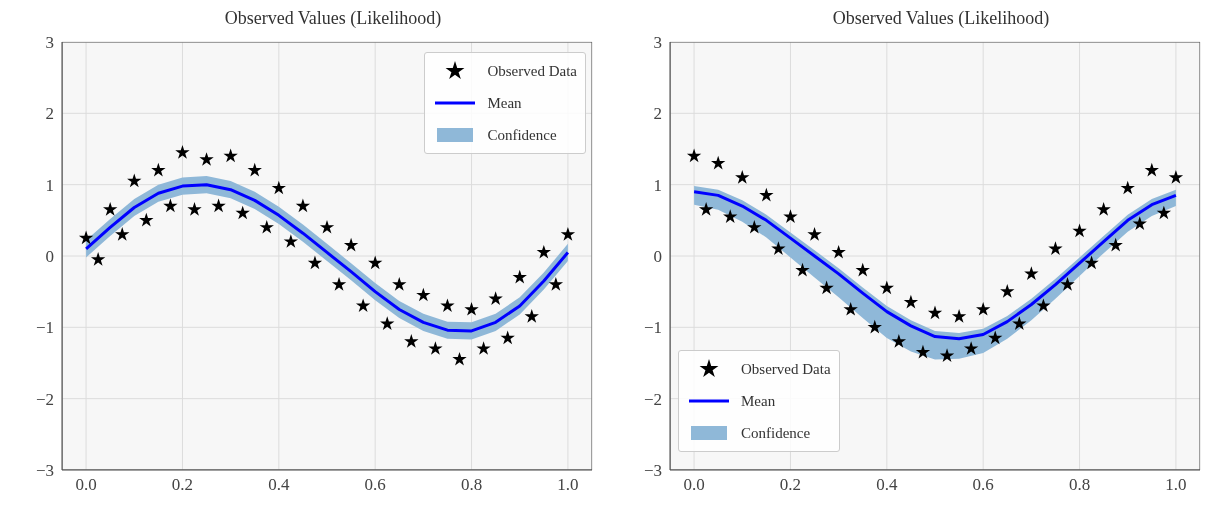 The image size is (1225, 512). Describe the element at coordinates (657, 43) in the screenshot. I see `y-tick-label: 3` at that location.